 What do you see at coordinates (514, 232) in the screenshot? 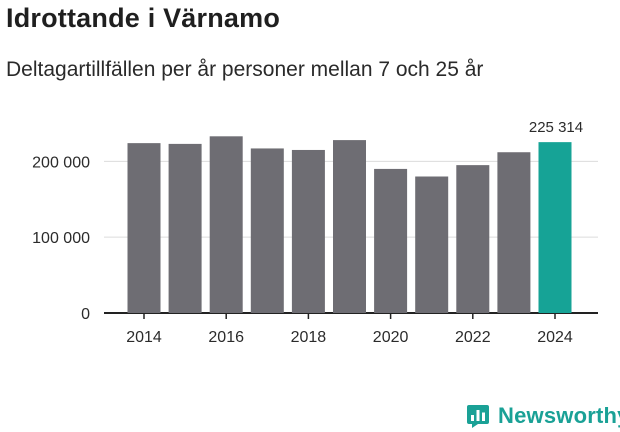
I see `bar-2023` at bounding box center [514, 232].